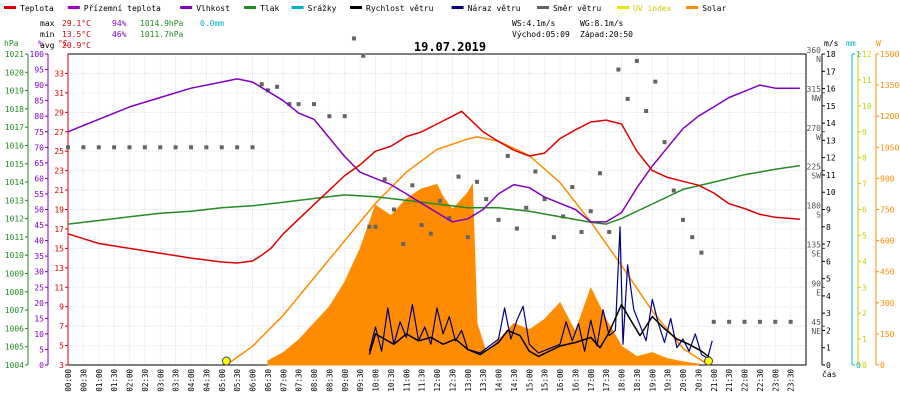 The height and width of the screenshot is (400, 900). What do you see at coordinates (39, 132) in the screenshot?
I see `humidity-axis-tick-label: 75` at bounding box center [39, 132].